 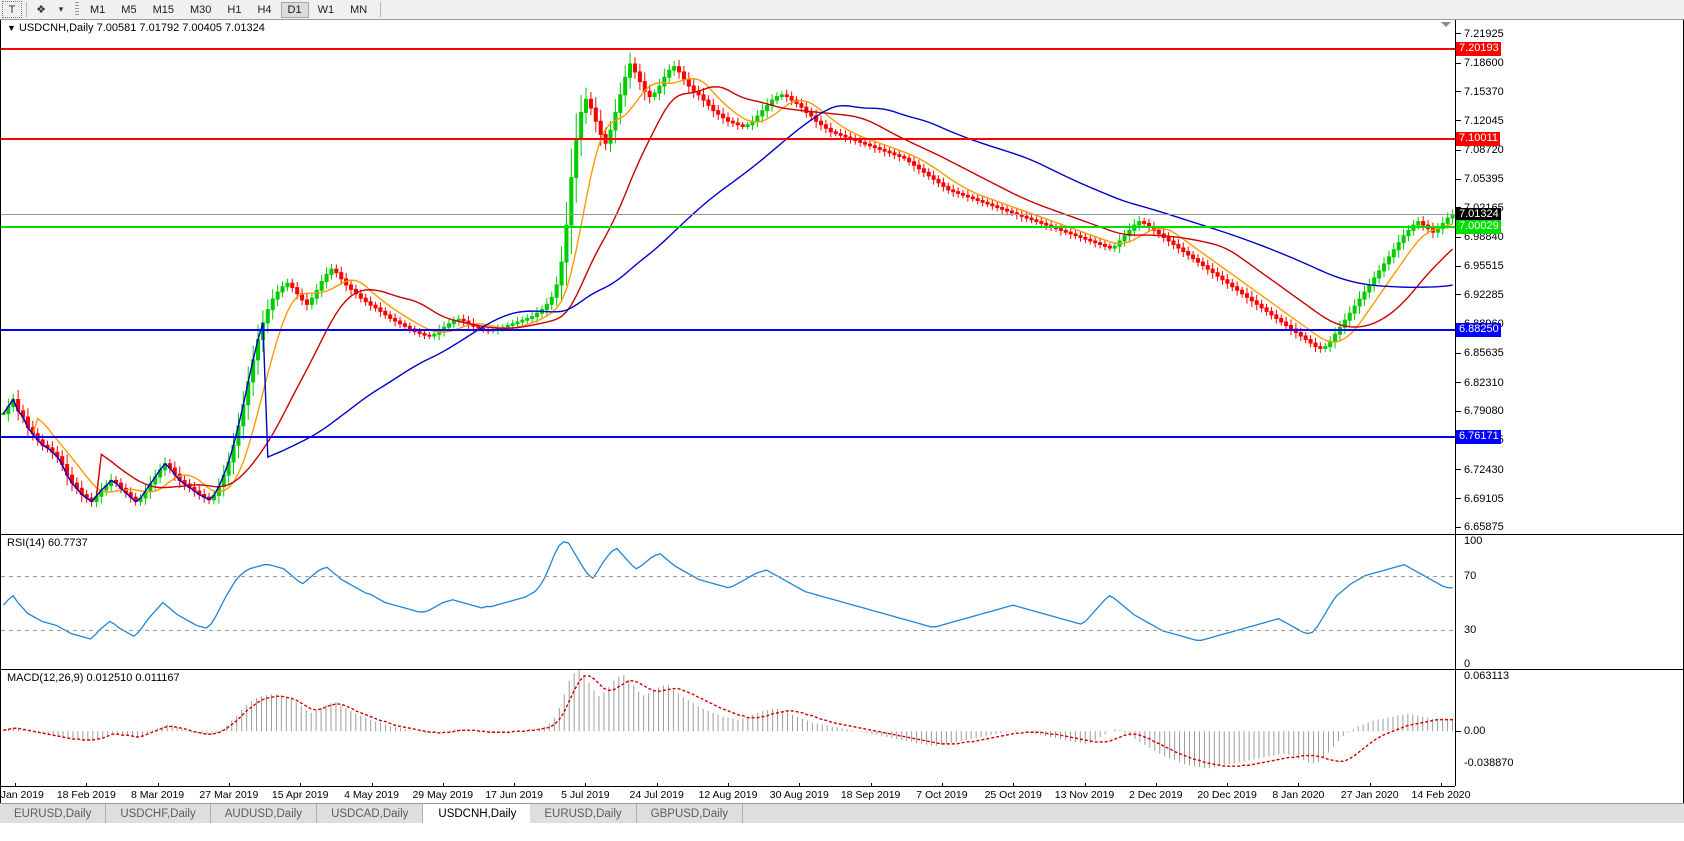 What do you see at coordinates (1487, 676) in the screenshot?
I see `macd-tick-label: 0.063113` at bounding box center [1487, 676].